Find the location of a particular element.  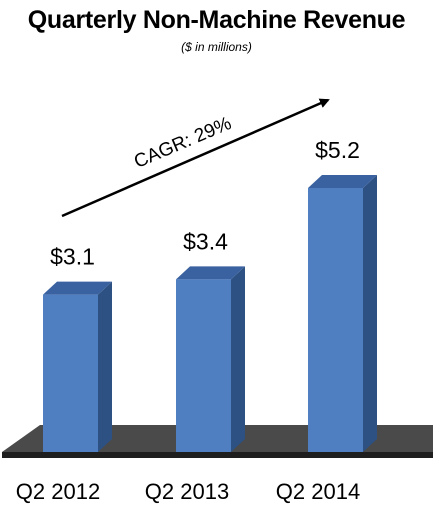

floor-edge is located at coordinates (217, 455).